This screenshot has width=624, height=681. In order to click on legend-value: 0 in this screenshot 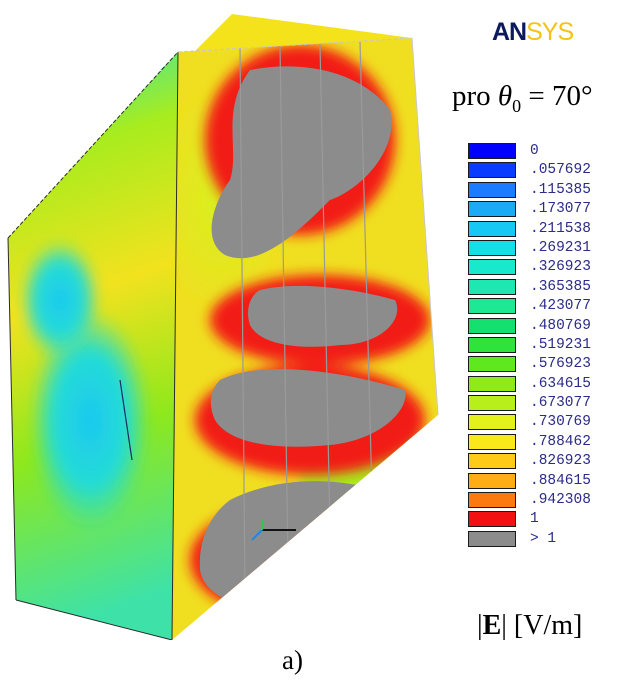, I will do `click(534, 151)`.